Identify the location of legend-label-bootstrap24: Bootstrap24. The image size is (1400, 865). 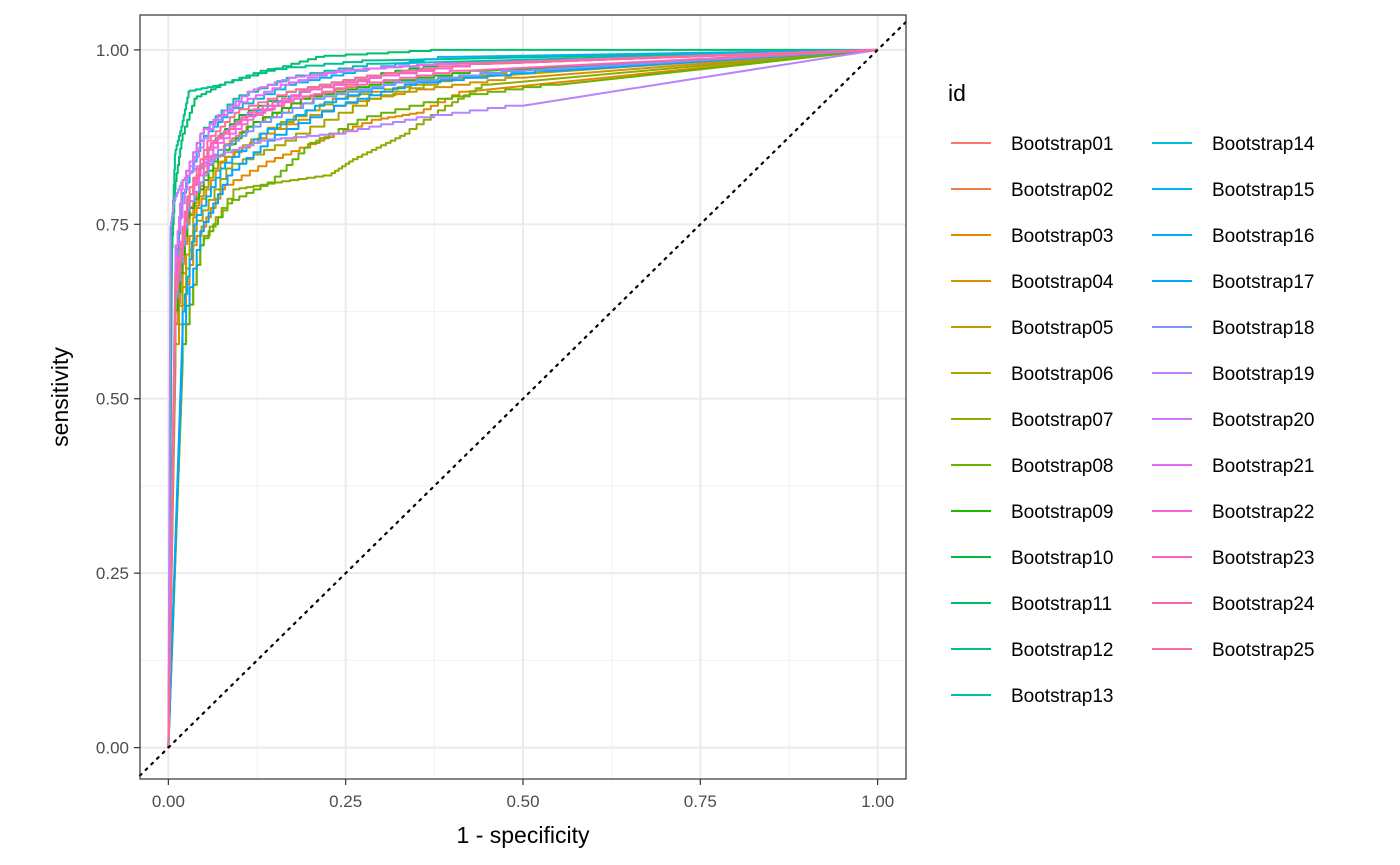
(1263, 604).